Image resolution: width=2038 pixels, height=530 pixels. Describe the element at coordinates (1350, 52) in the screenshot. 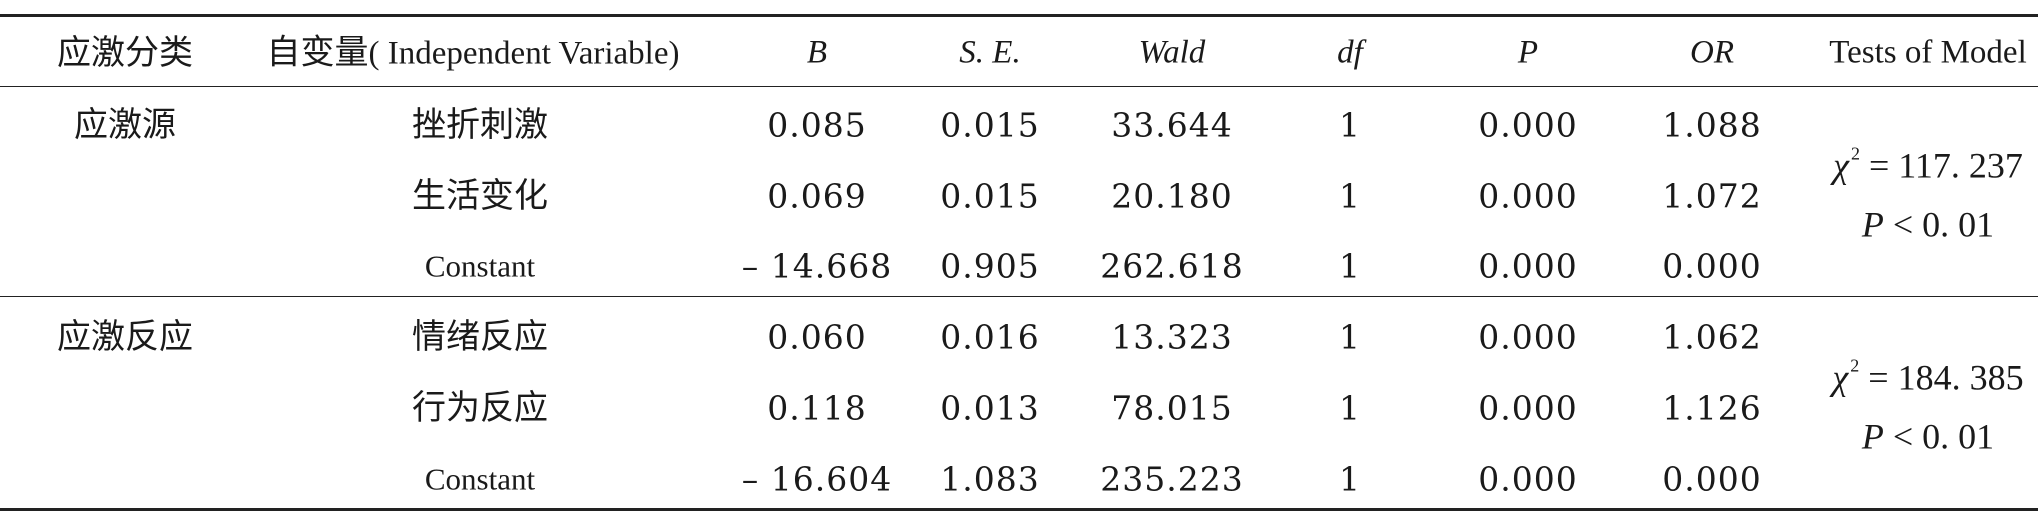

I see `header-df: df` at that location.